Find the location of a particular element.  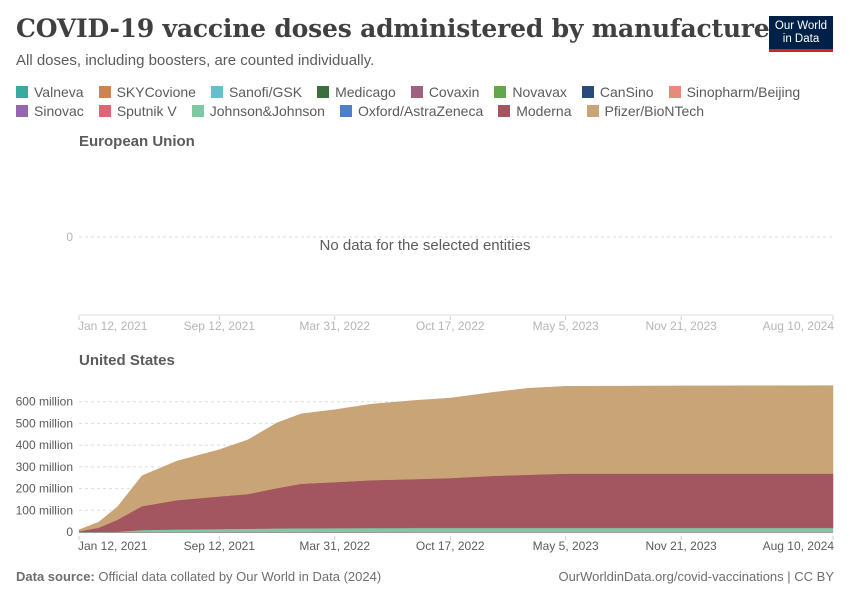

legend-label: Pfizer/BioNTech is located at coordinates (654, 111).